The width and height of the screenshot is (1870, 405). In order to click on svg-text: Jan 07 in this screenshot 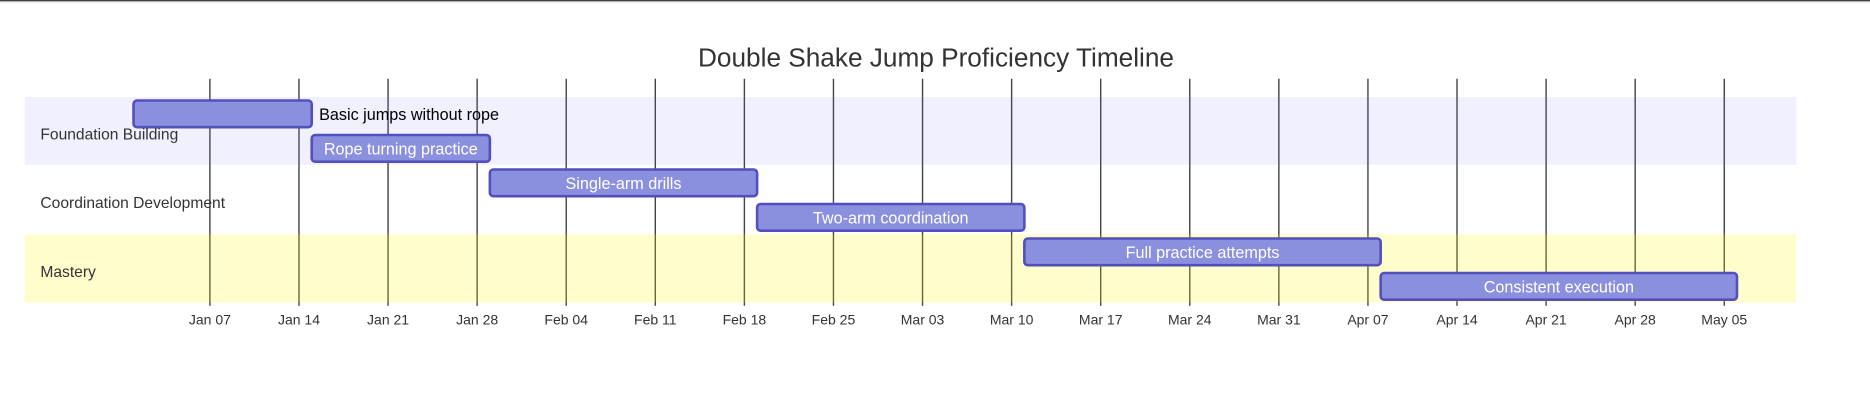, I will do `click(210, 319)`.